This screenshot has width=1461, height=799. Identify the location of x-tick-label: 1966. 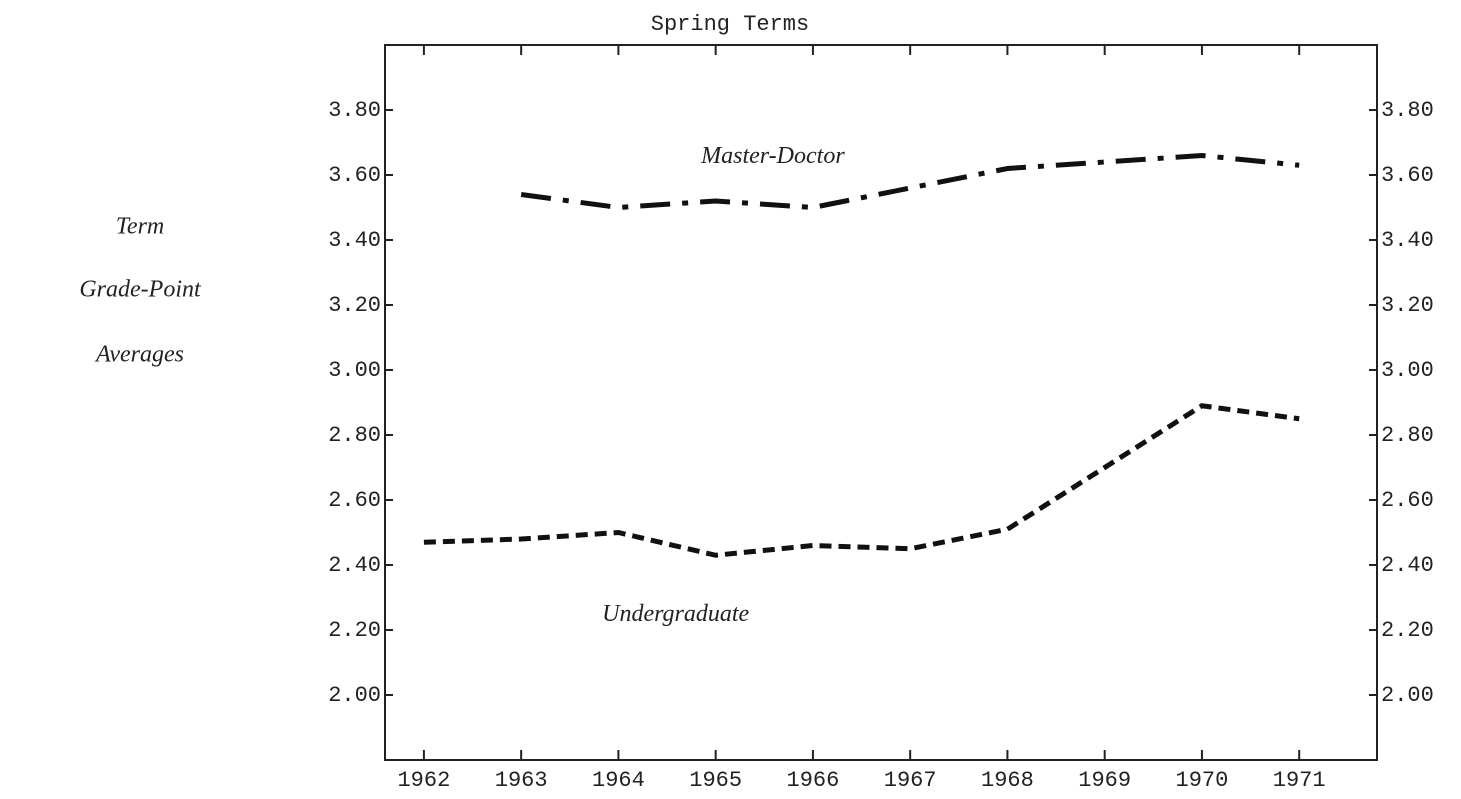
(813, 780).